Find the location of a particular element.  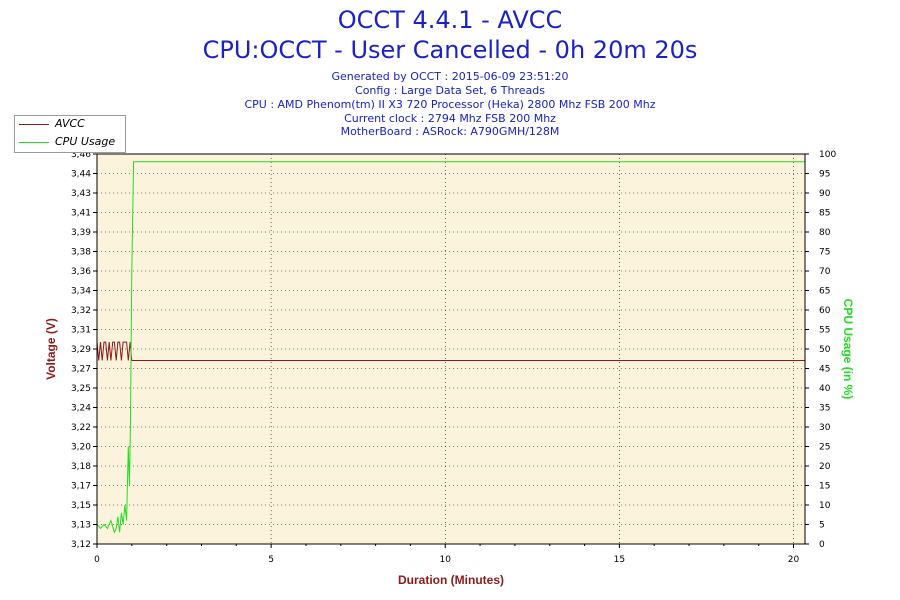

right-tick-label: 65 is located at coordinates (824, 292).